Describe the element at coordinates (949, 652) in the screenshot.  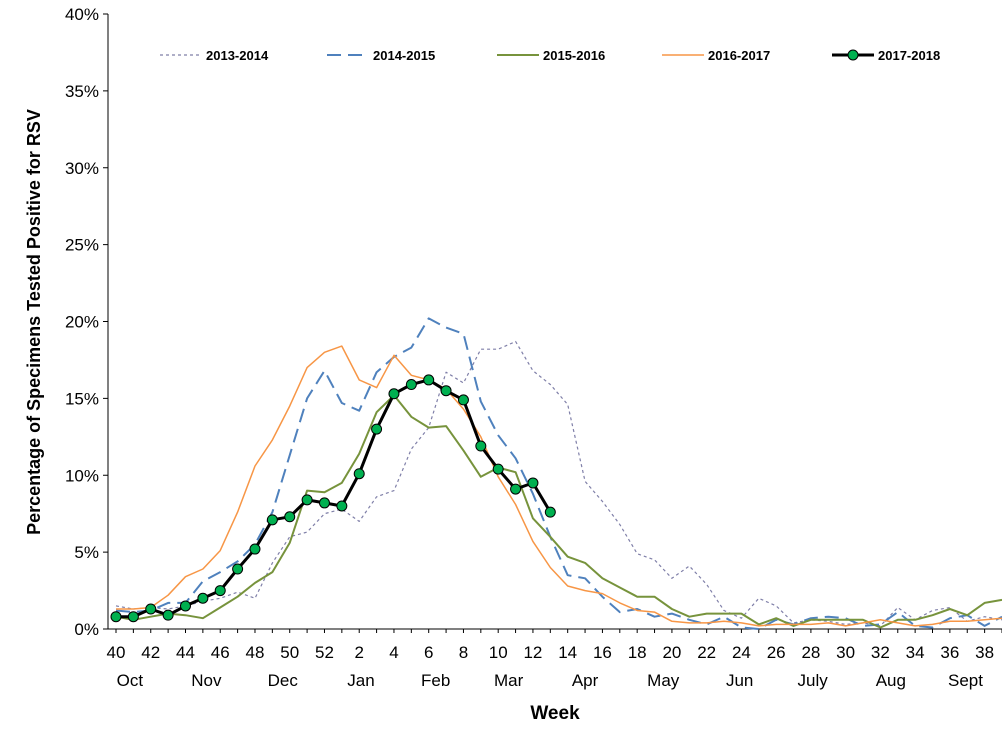
I see `x-tick-label: 36` at that location.